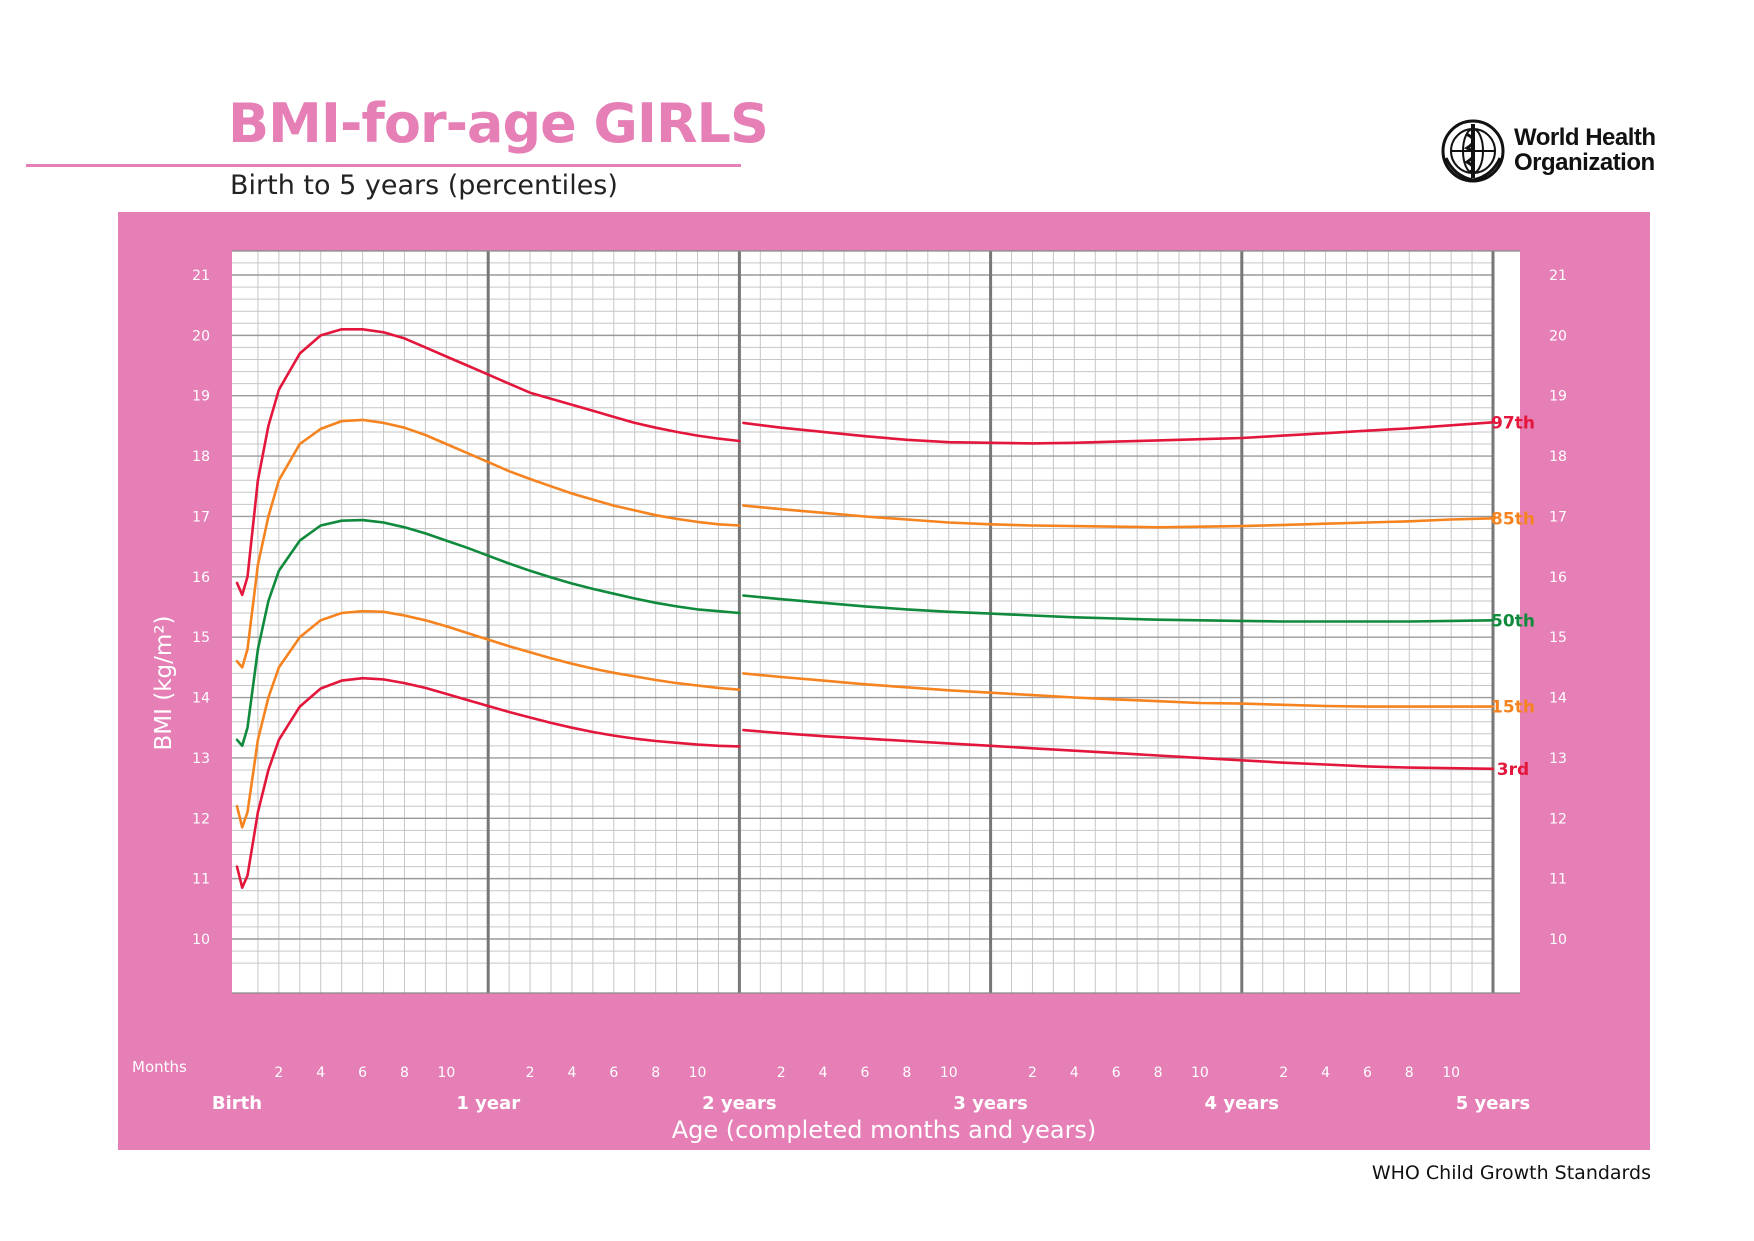  What do you see at coordinates (1493, 1103) in the screenshot?
I see `year-tick-label: 5 years` at bounding box center [1493, 1103].